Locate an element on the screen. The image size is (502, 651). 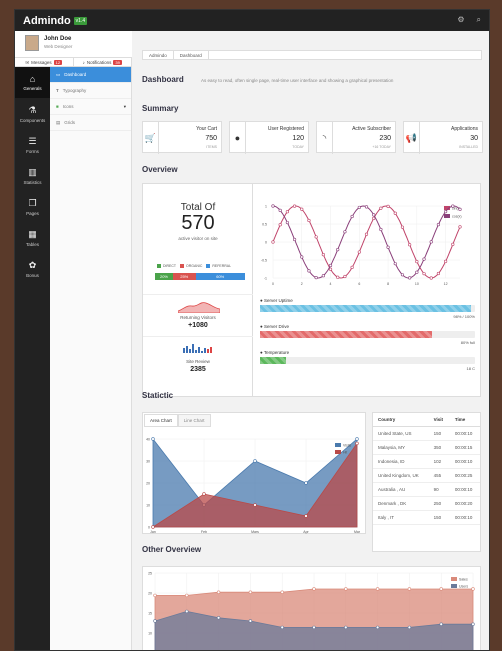
search-icon: ⌕ is located at coordinates (478, 19).